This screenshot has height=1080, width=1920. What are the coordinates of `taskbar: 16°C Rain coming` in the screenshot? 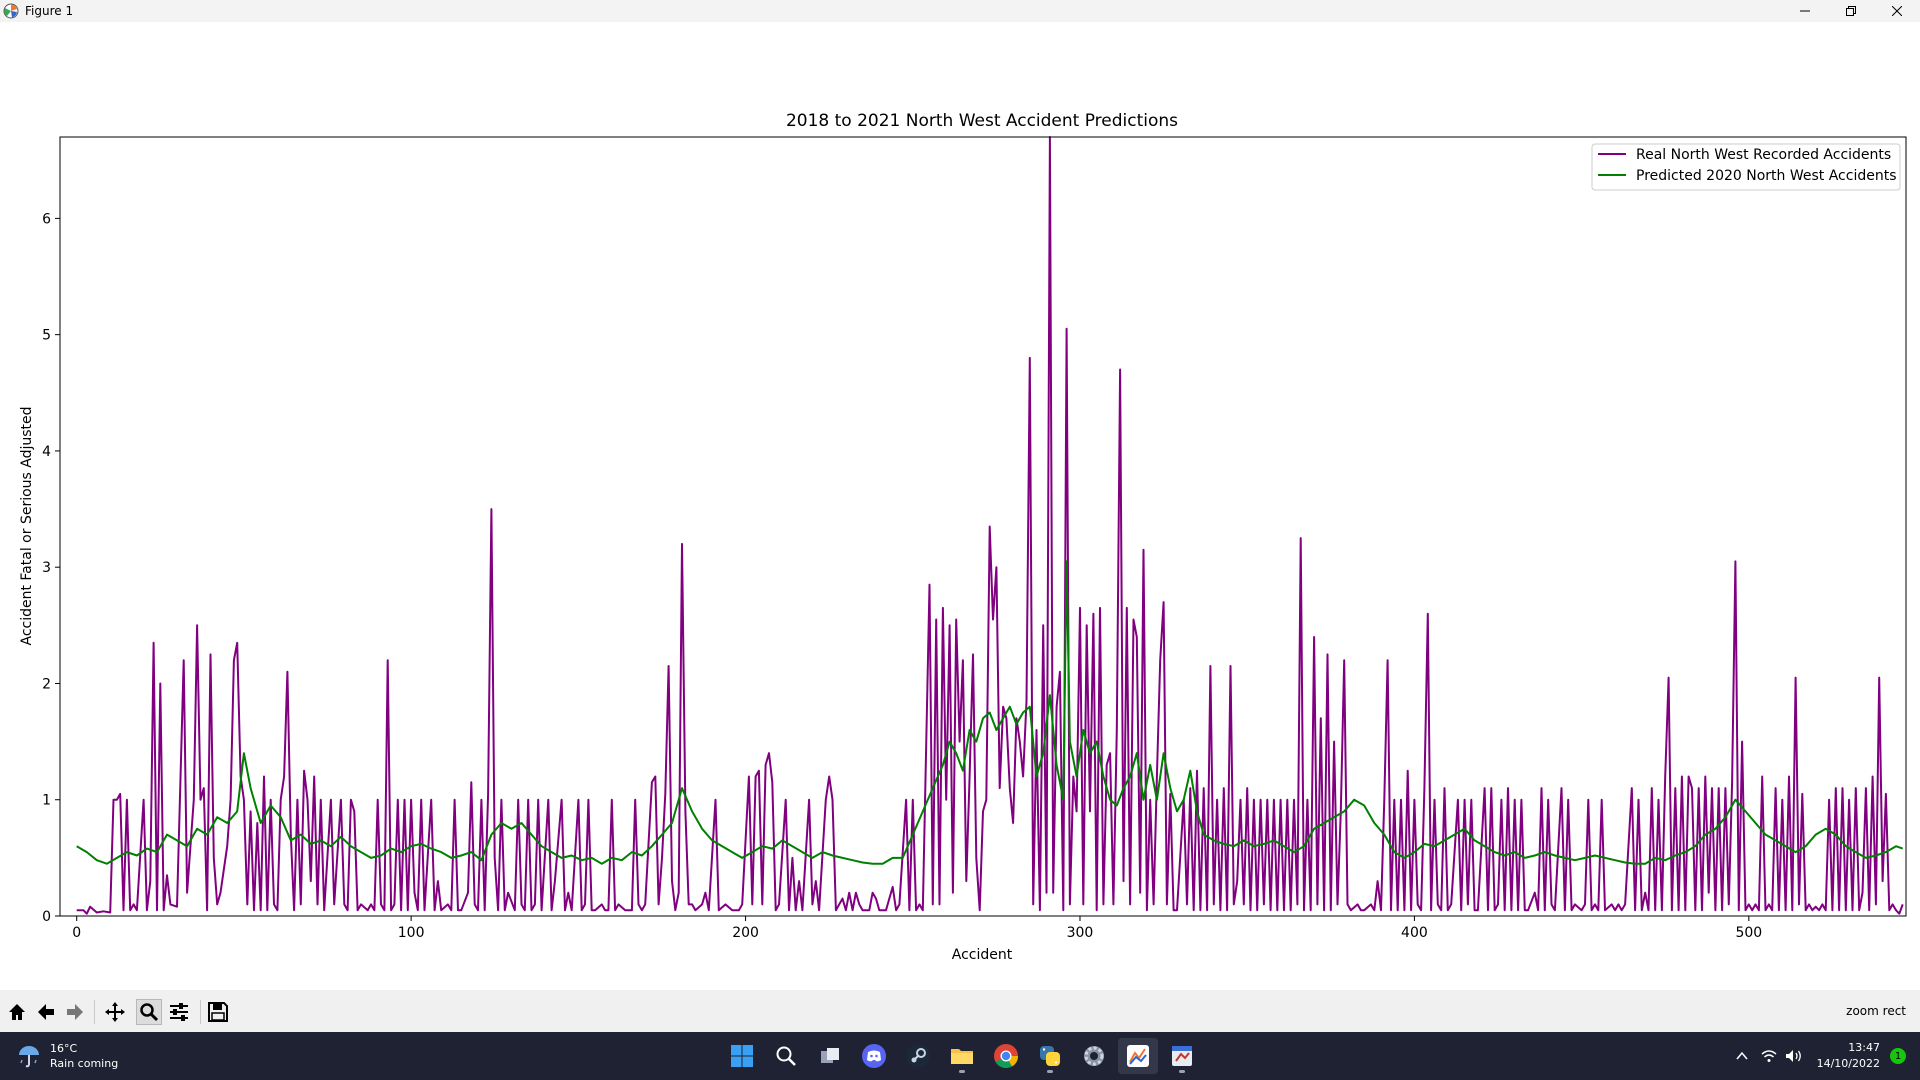 It's located at (960, 1056).